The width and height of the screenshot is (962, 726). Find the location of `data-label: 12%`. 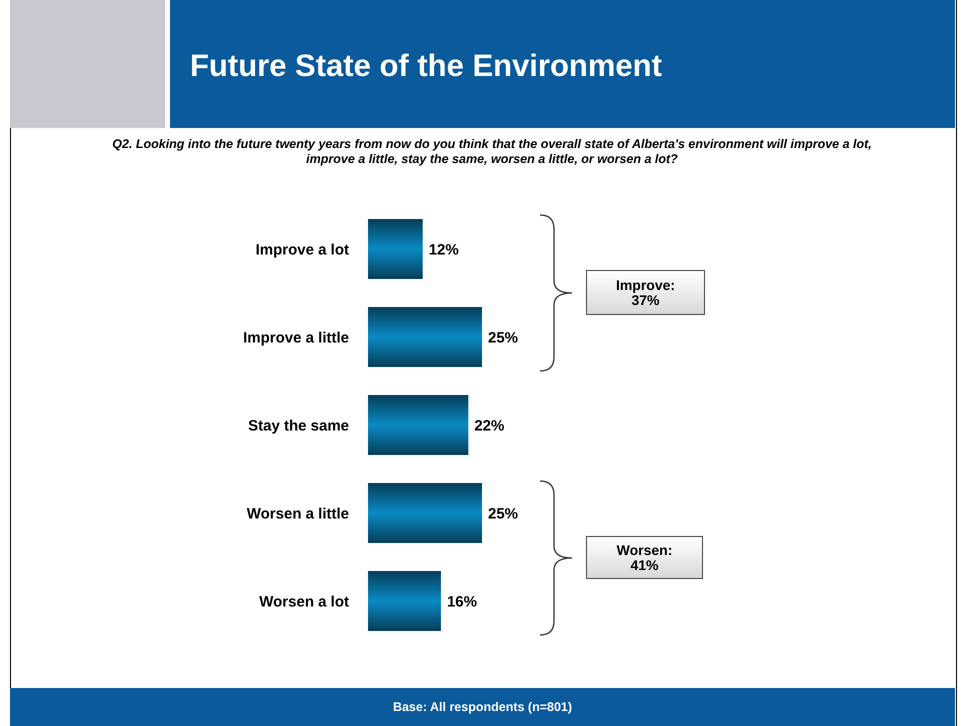

data-label: 12% is located at coordinates (443, 249).